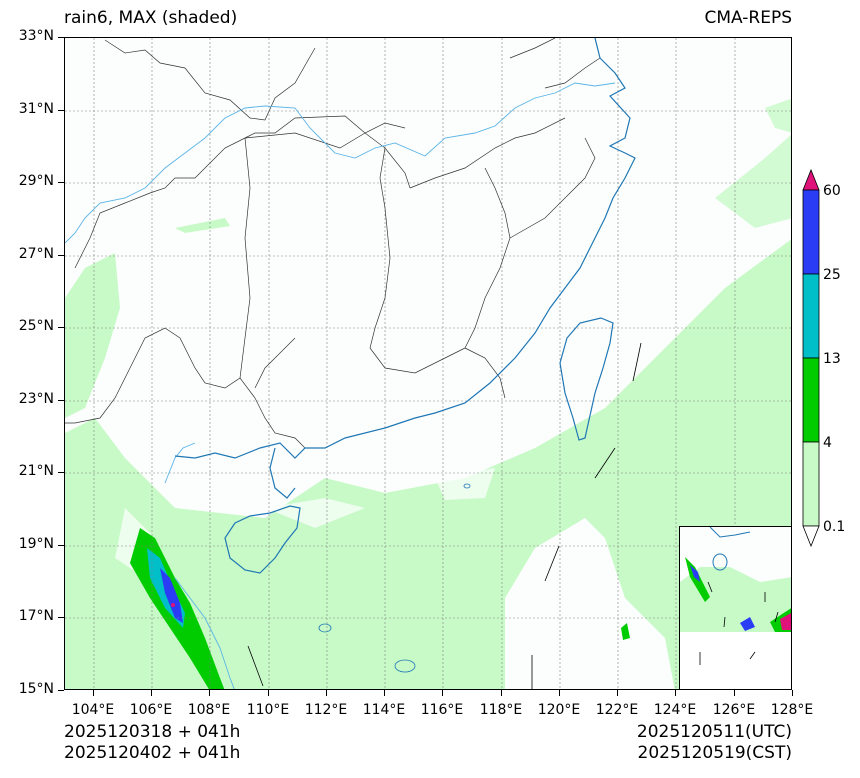 This screenshot has width=860, height=778. What do you see at coordinates (748, 18) in the screenshot?
I see `model-name: CMA-REPS` at bounding box center [748, 18].